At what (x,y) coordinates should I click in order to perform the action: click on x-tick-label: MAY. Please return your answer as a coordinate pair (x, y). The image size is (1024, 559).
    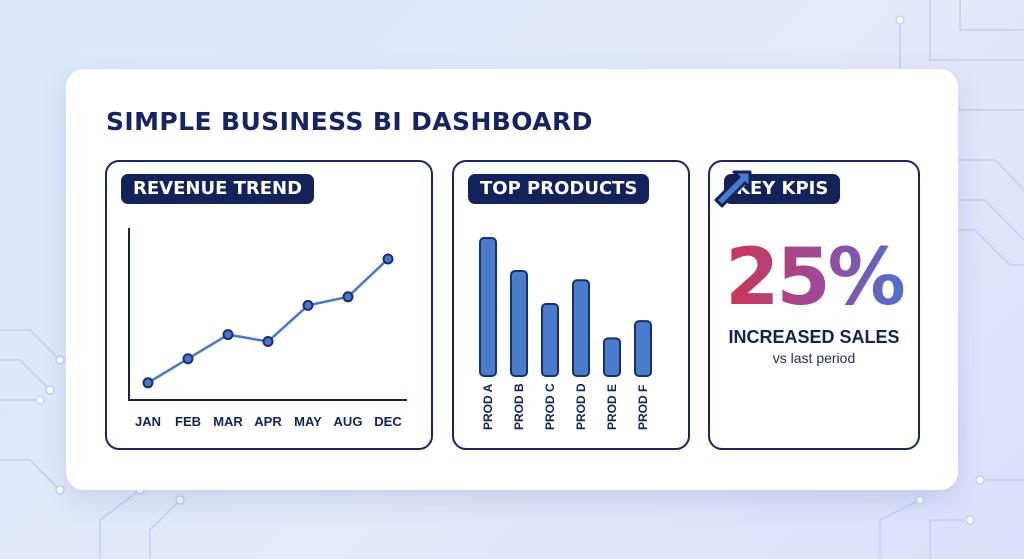
    Looking at the image, I should click on (308, 421).